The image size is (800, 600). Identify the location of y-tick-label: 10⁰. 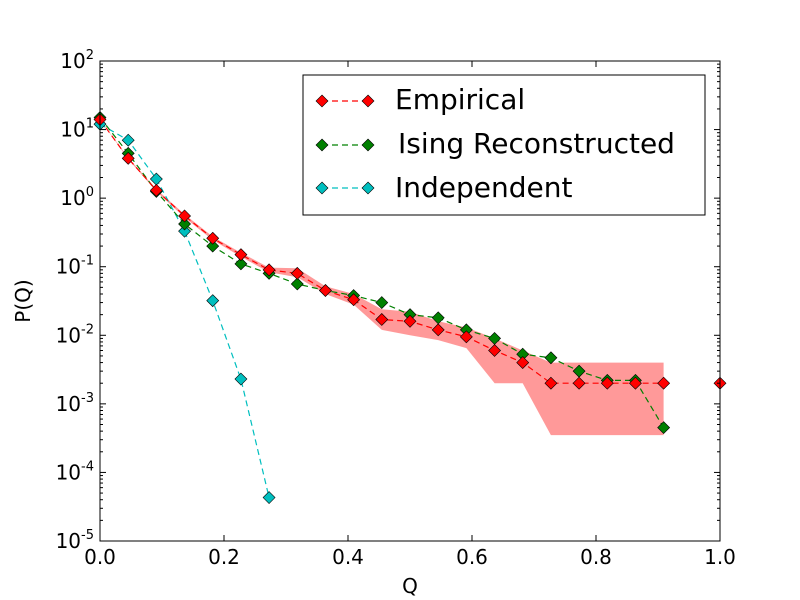
(77, 197).